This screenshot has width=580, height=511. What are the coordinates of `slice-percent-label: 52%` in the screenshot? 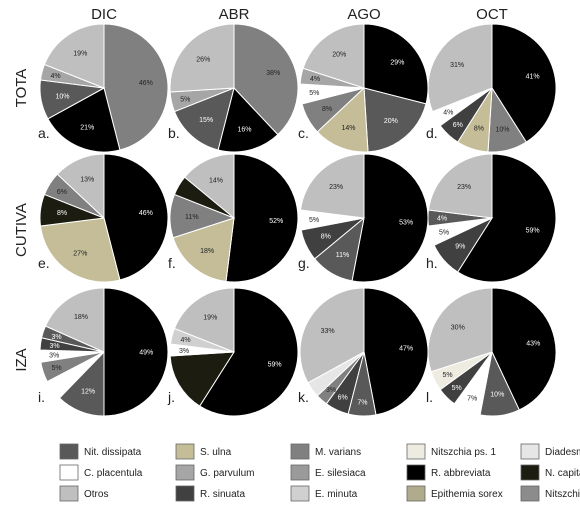 It's located at (276, 221).